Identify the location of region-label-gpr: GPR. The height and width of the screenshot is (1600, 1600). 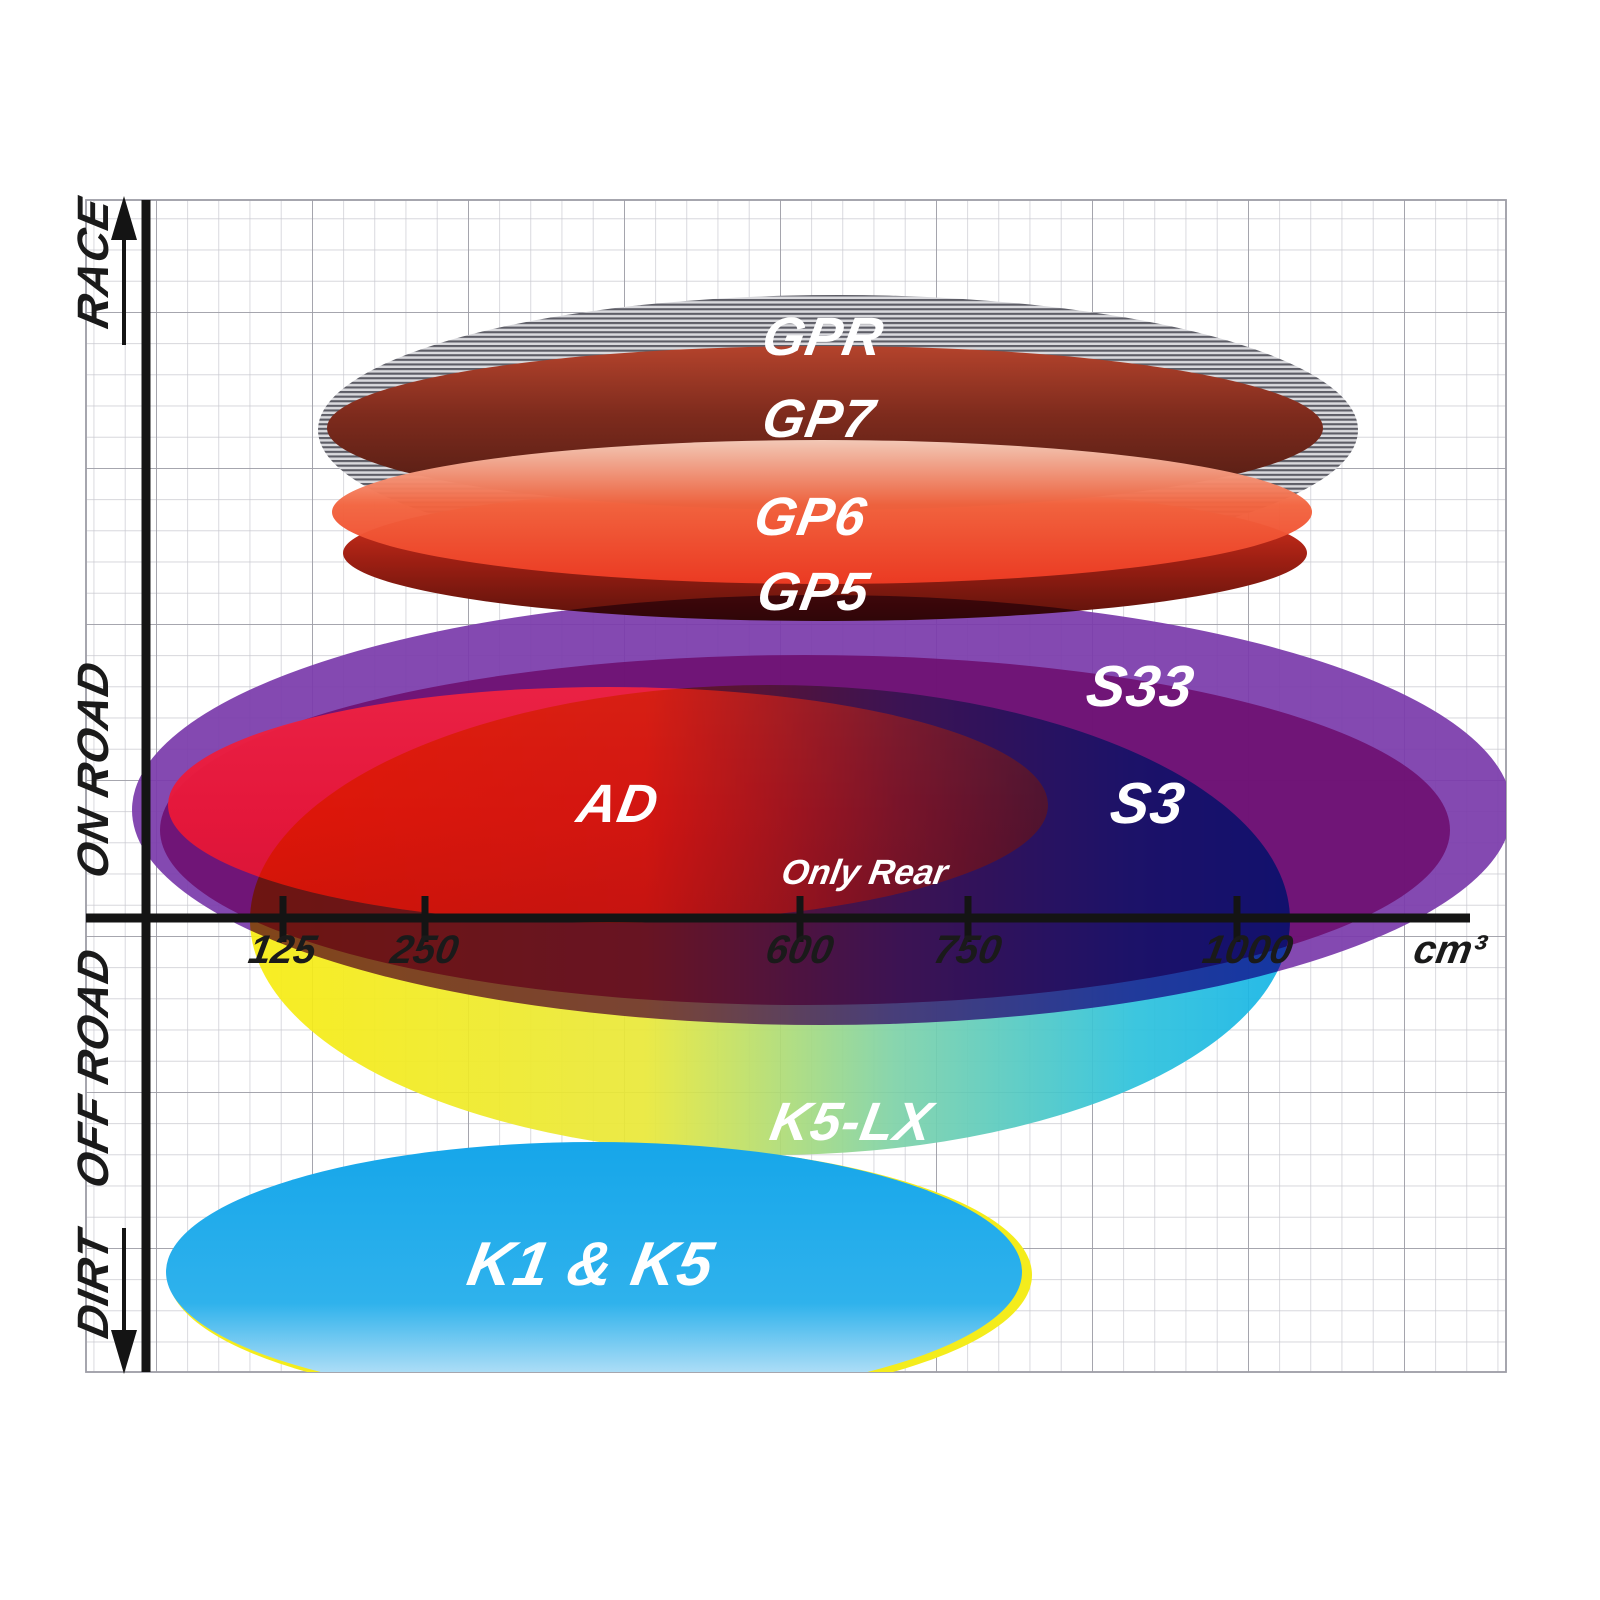
(823, 336).